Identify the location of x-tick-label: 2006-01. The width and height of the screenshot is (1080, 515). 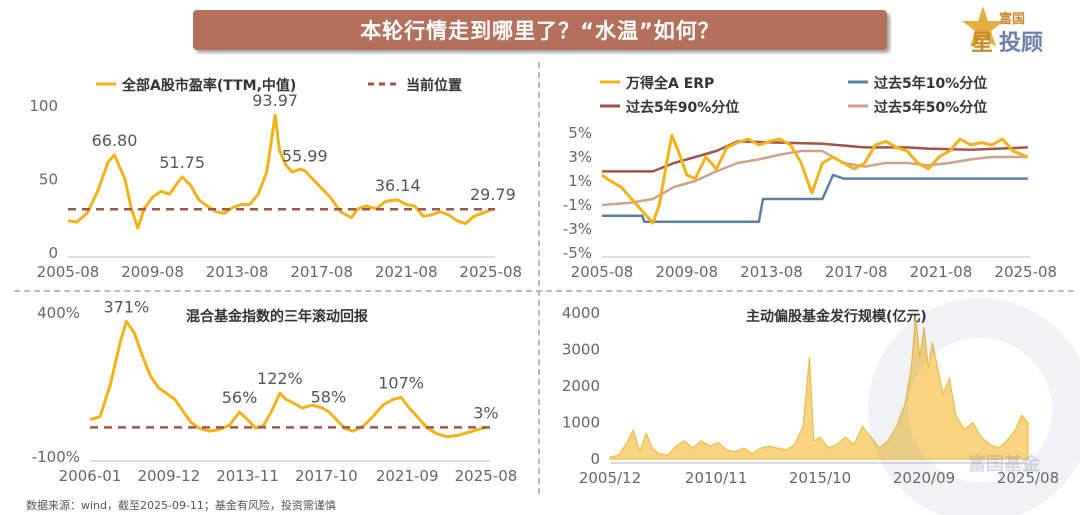
(90, 476).